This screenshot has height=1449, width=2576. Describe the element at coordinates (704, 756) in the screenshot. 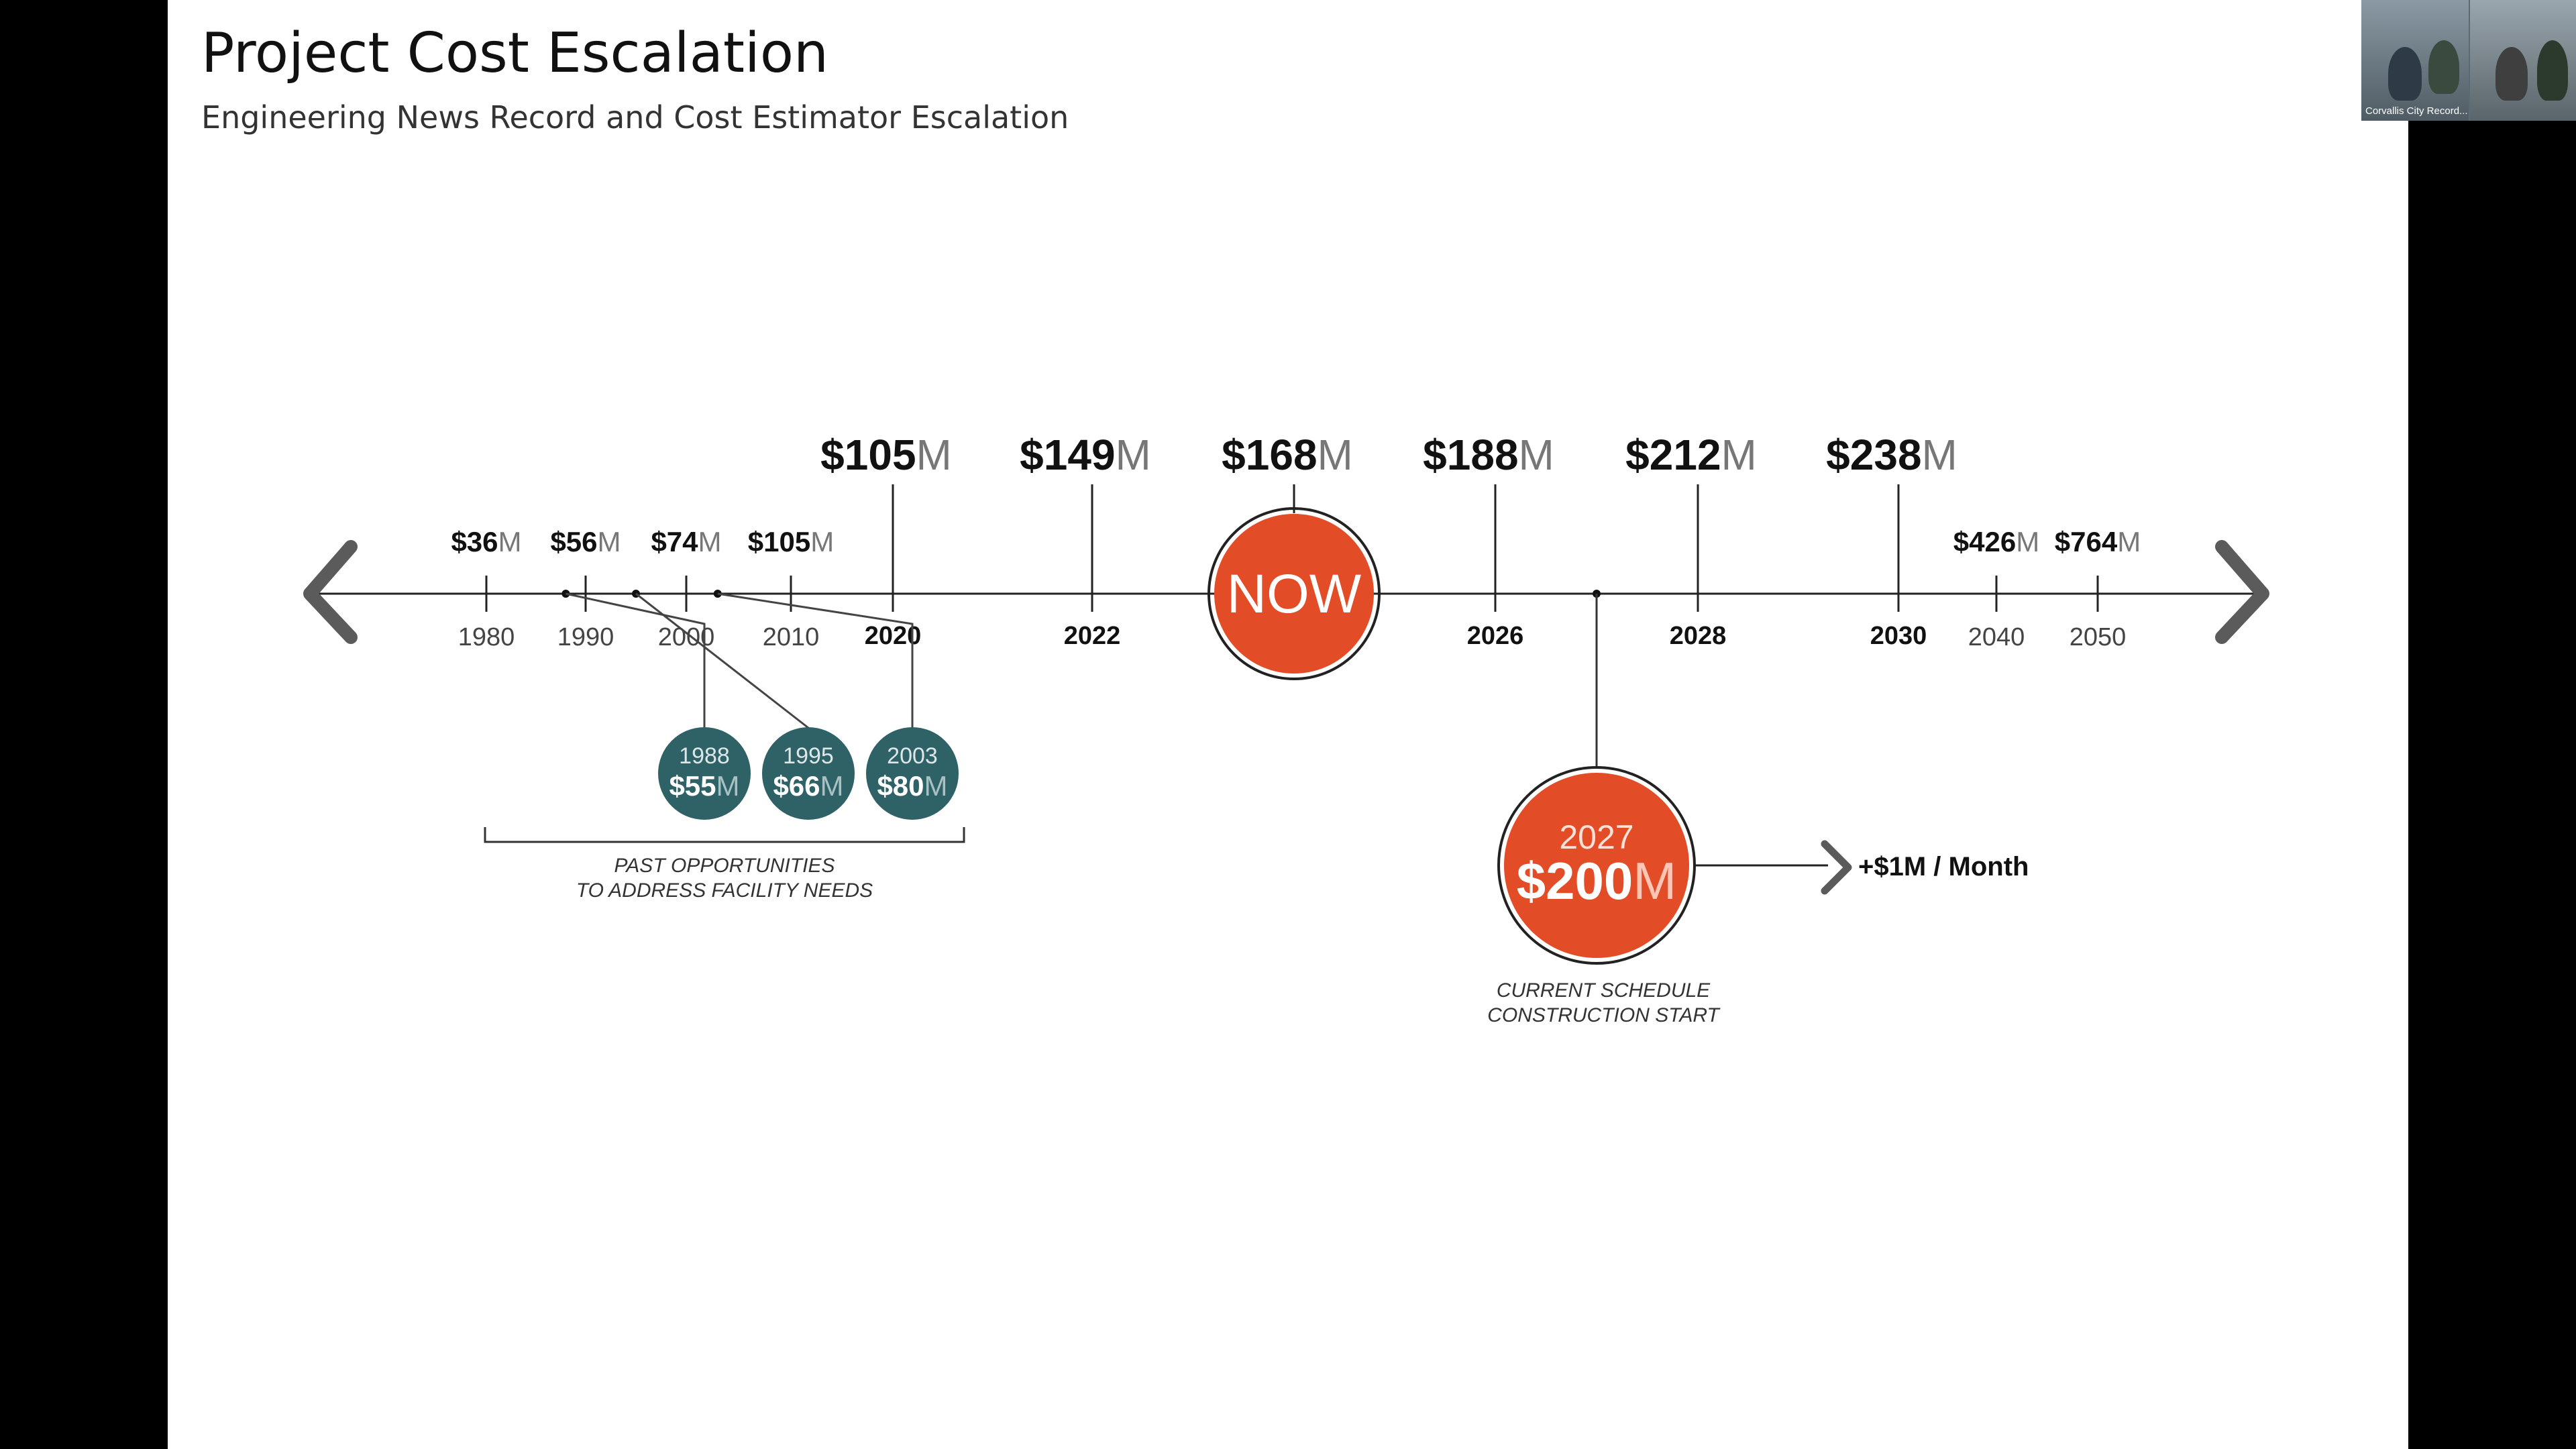

I see `past-year-label: 1988` at that location.